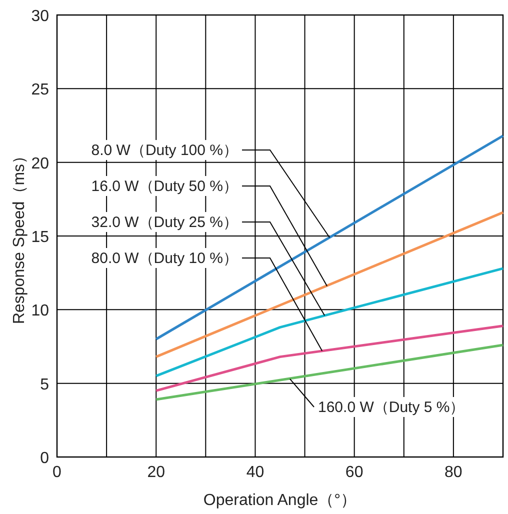 The image size is (508, 514). What do you see at coordinates (391, 407) in the screenshot?
I see `annotation: 160.0 W（Duty 5 %）` at bounding box center [391, 407].